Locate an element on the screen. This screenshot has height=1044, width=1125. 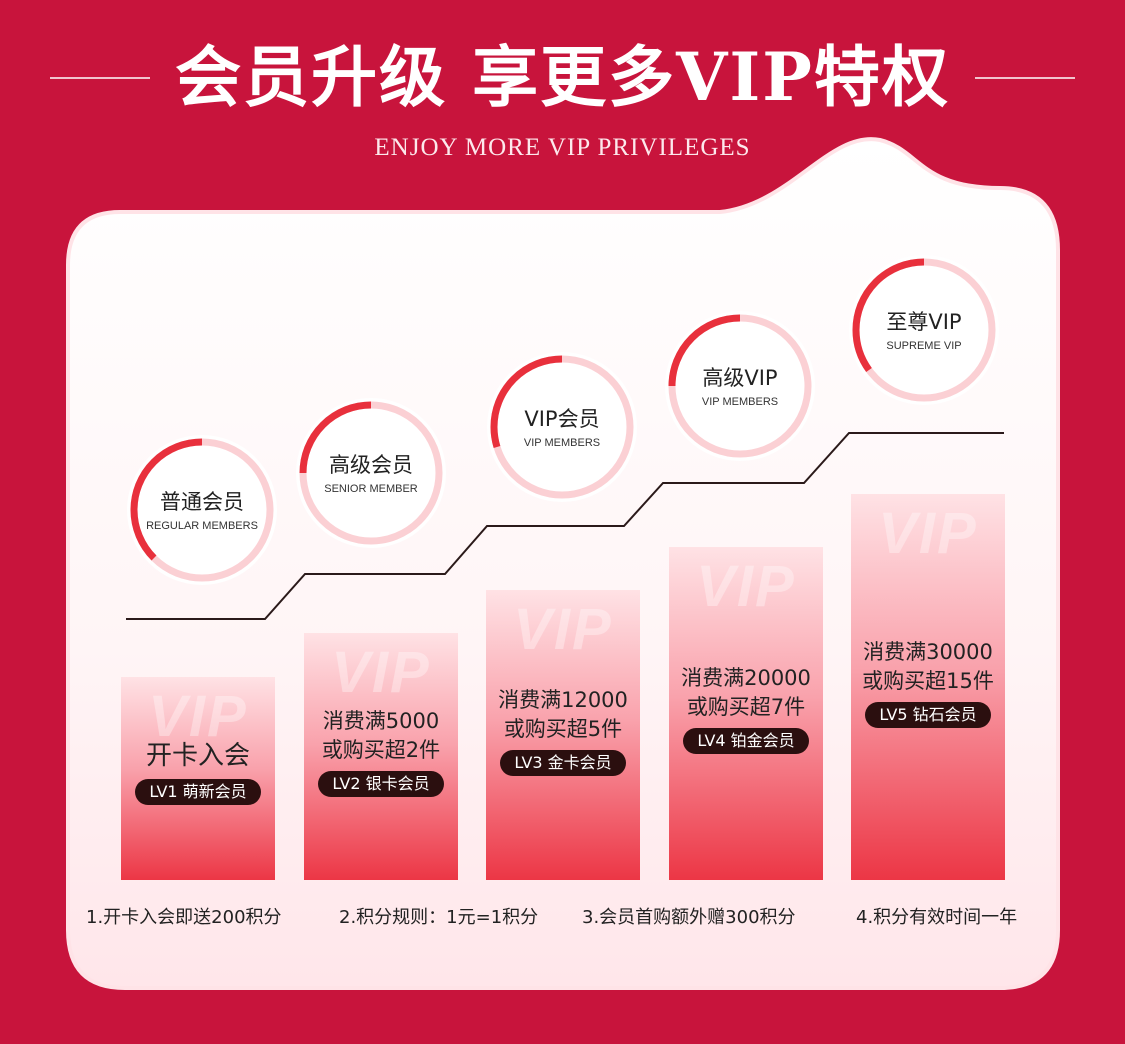
tier-name: 高级VIP is located at coordinates (740, 378).